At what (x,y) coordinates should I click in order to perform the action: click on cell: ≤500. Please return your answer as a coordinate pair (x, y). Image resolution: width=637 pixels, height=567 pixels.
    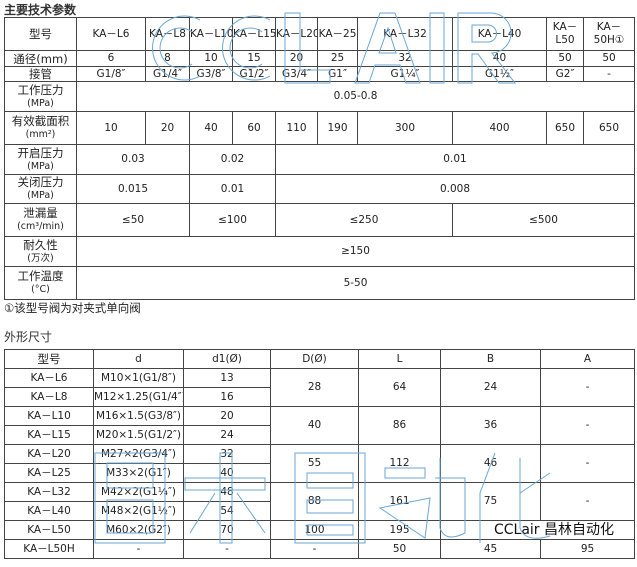
    Looking at the image, I should click on (543, 220).